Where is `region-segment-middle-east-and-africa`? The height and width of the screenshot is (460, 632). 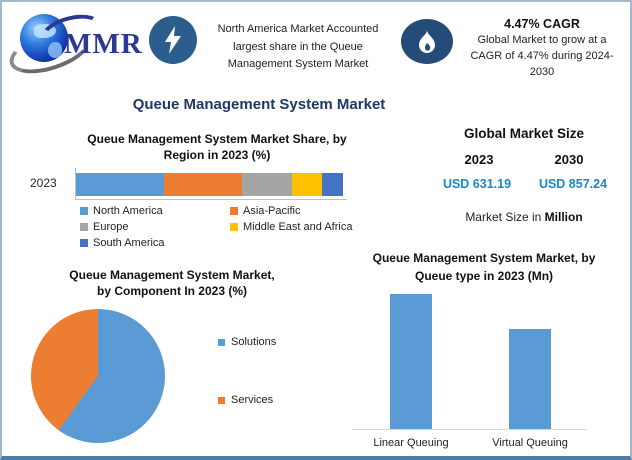
region-segment-middle-east-and-africa is located at coordinates (307, 184).